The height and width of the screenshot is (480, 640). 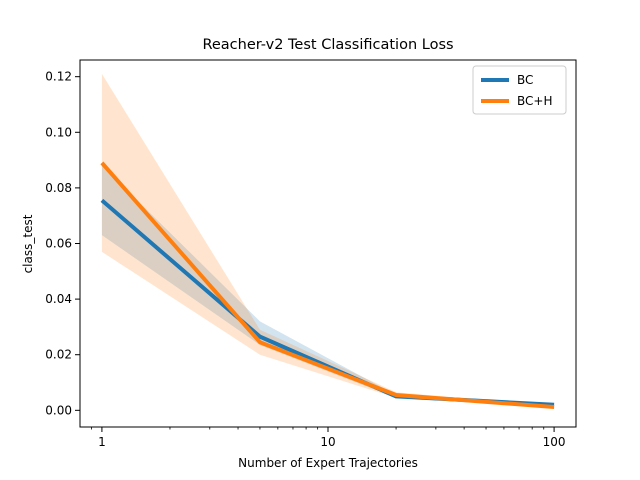 What do you see at coordinates (58, 188) in the screenshot?
I see `y-tick-label: 0.08` at bounding box center [58, 188].